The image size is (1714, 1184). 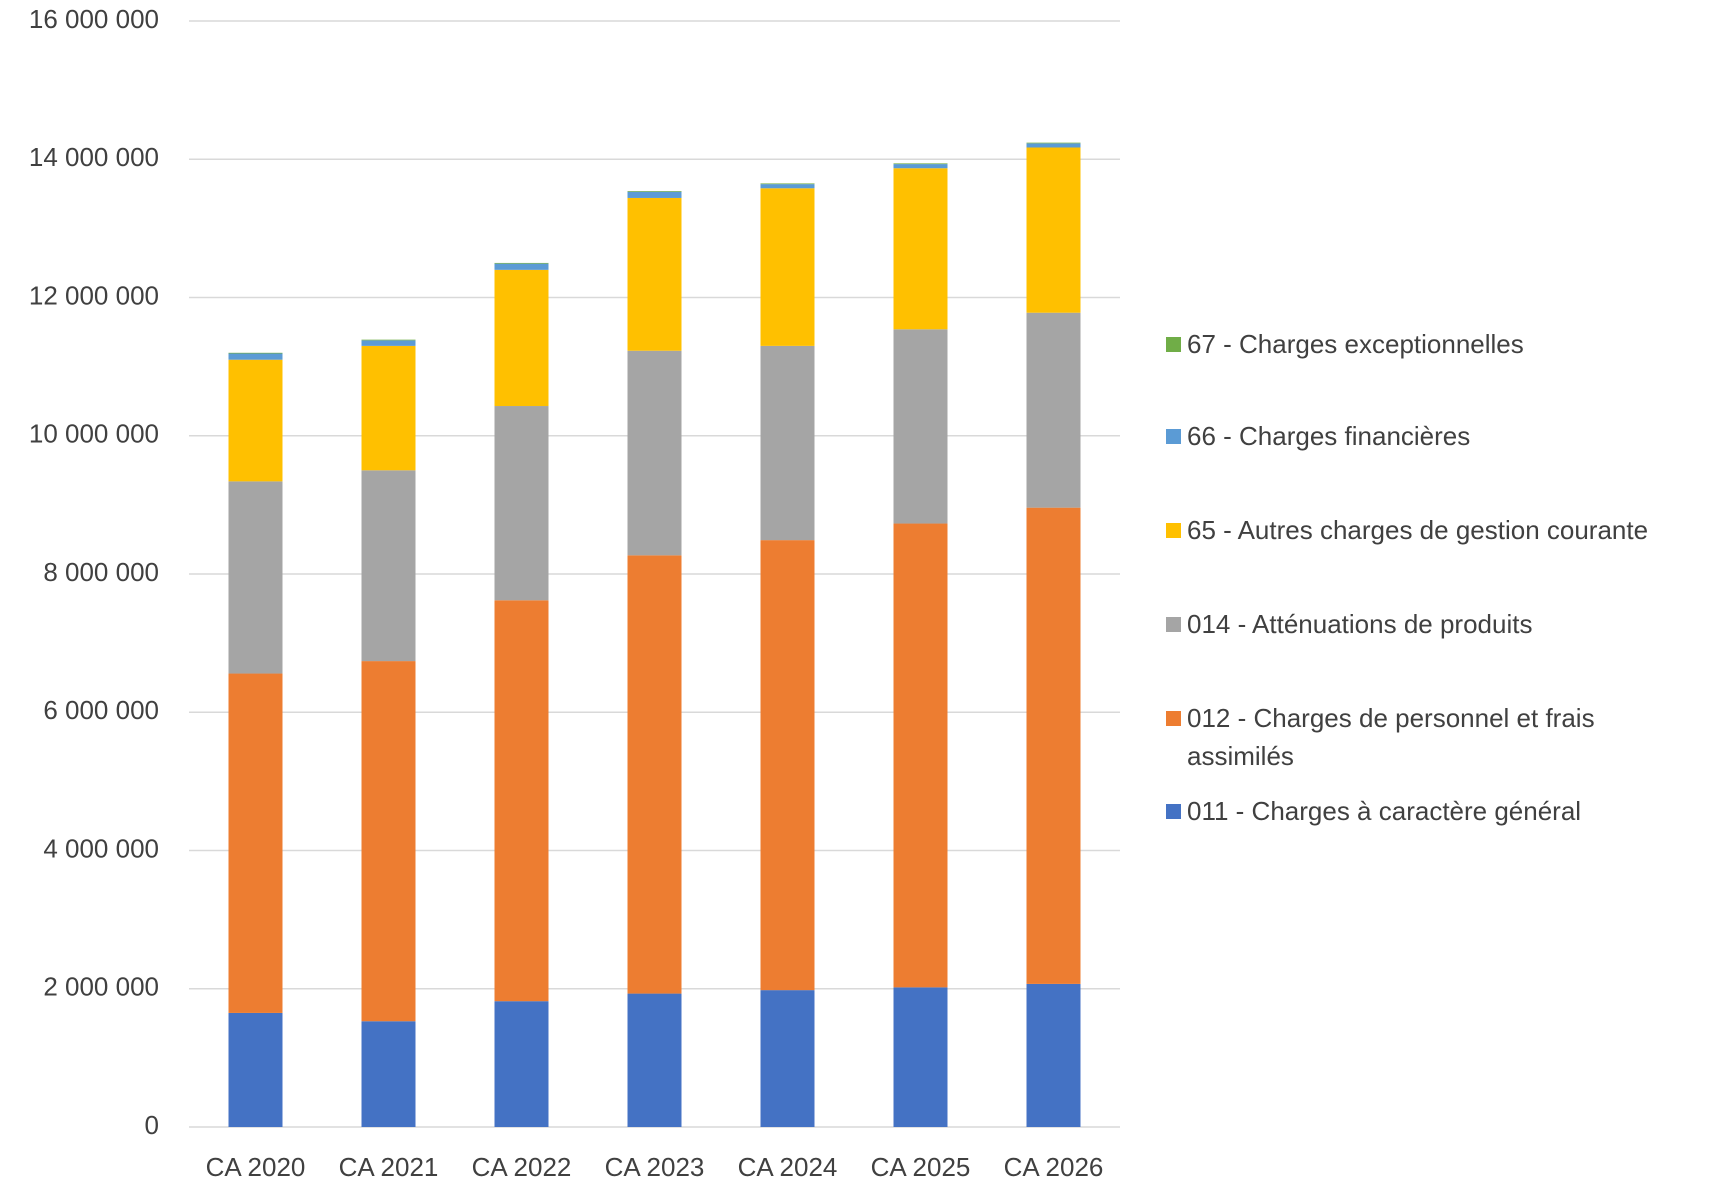 I want to click on y-tick-label: 12 000 000, so click(x=94, y=295).